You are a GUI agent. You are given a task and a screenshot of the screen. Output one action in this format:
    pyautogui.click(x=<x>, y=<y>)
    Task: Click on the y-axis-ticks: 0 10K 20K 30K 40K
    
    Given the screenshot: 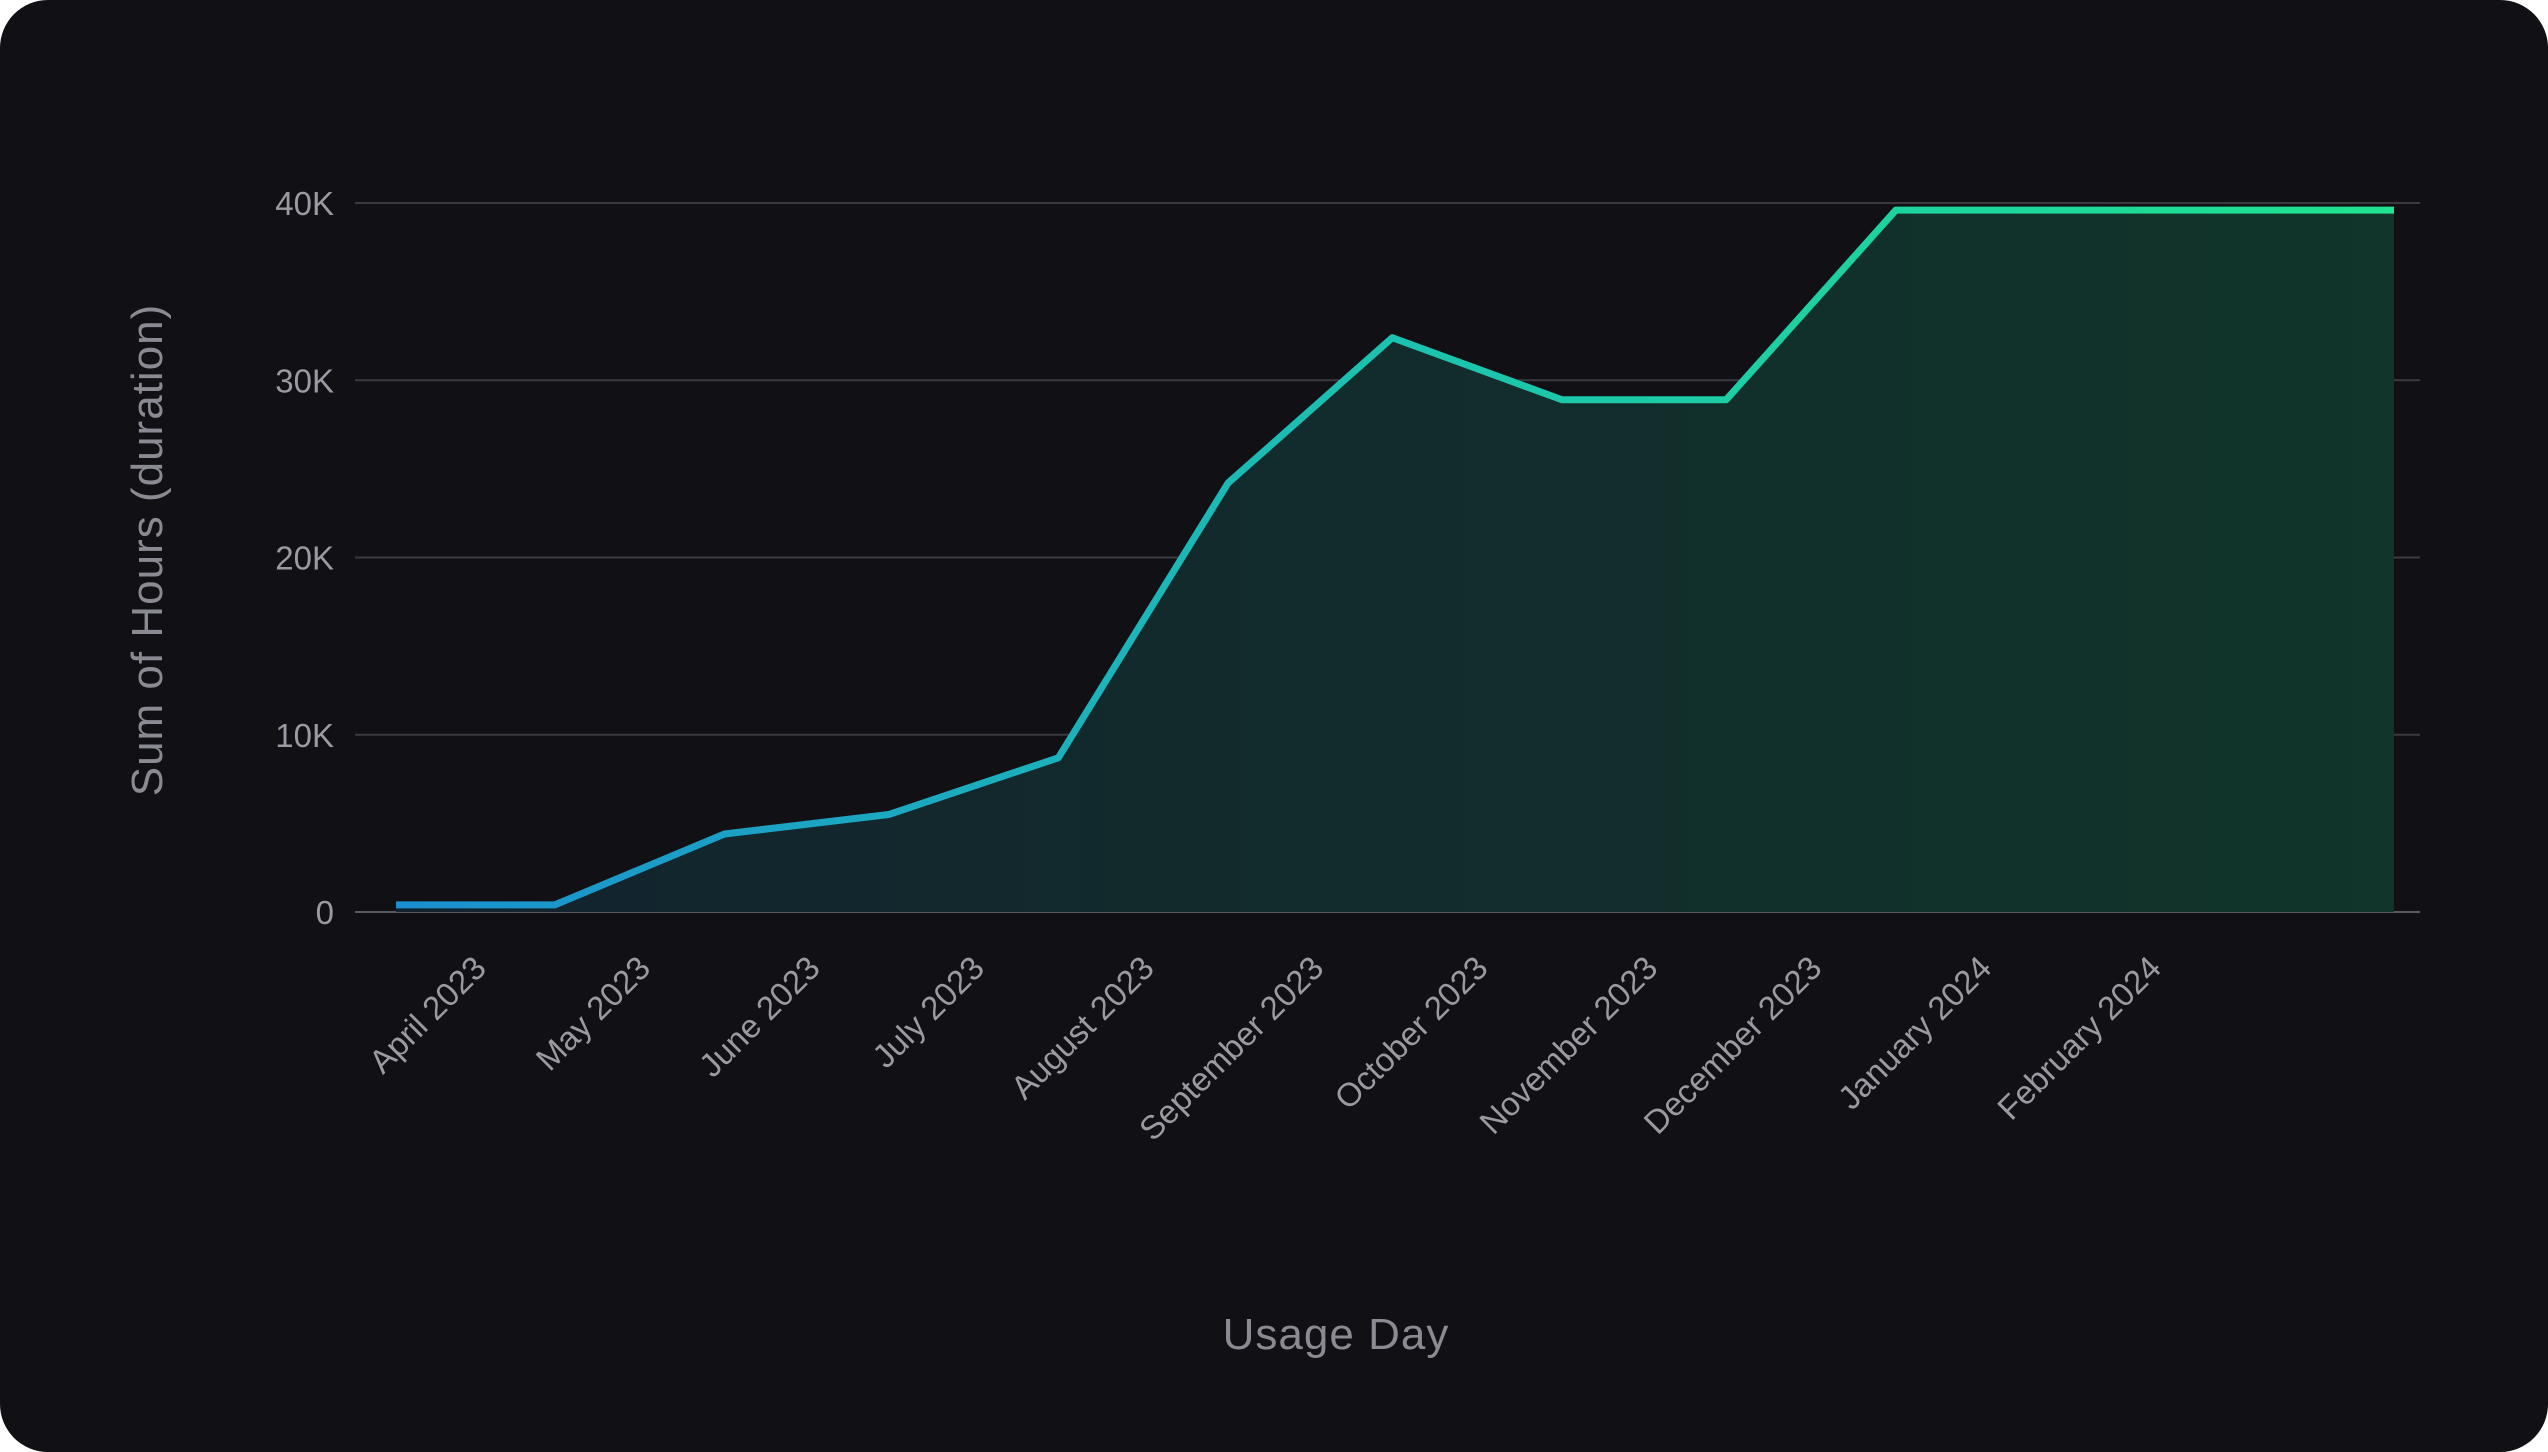 What is the action you would take?
    pyautogui.click(x=304, y=558)
    